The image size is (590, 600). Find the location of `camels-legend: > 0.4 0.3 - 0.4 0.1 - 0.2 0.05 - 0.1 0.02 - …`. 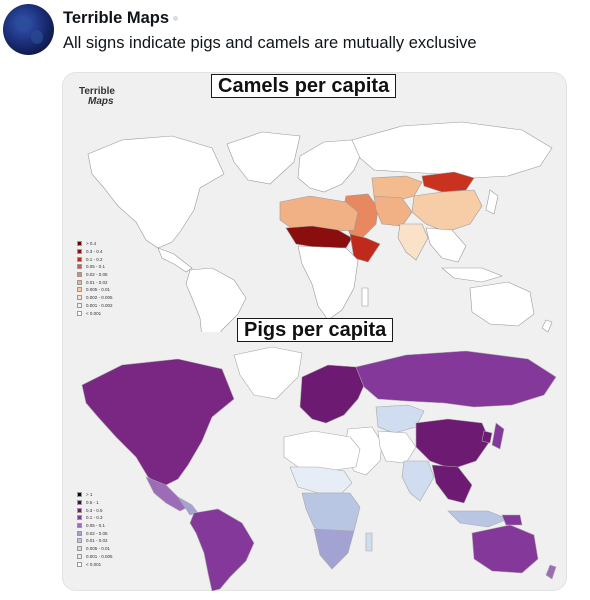

camels-legend: > 0.4 0.3 - 0.4 0.1 - 0.2 0.05 - 0.1 0.02 - … is located at coordinates (95, 278).